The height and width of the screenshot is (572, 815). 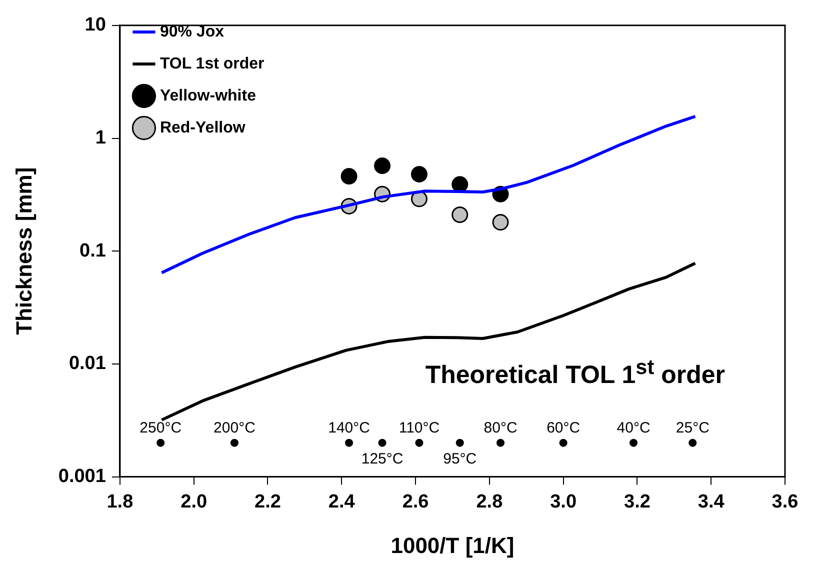 What do you see at coordinates (452, 545) in the screenshot?
I see `x-axis-title: 1000/T [1/K]` at bounding box center [452, 545].